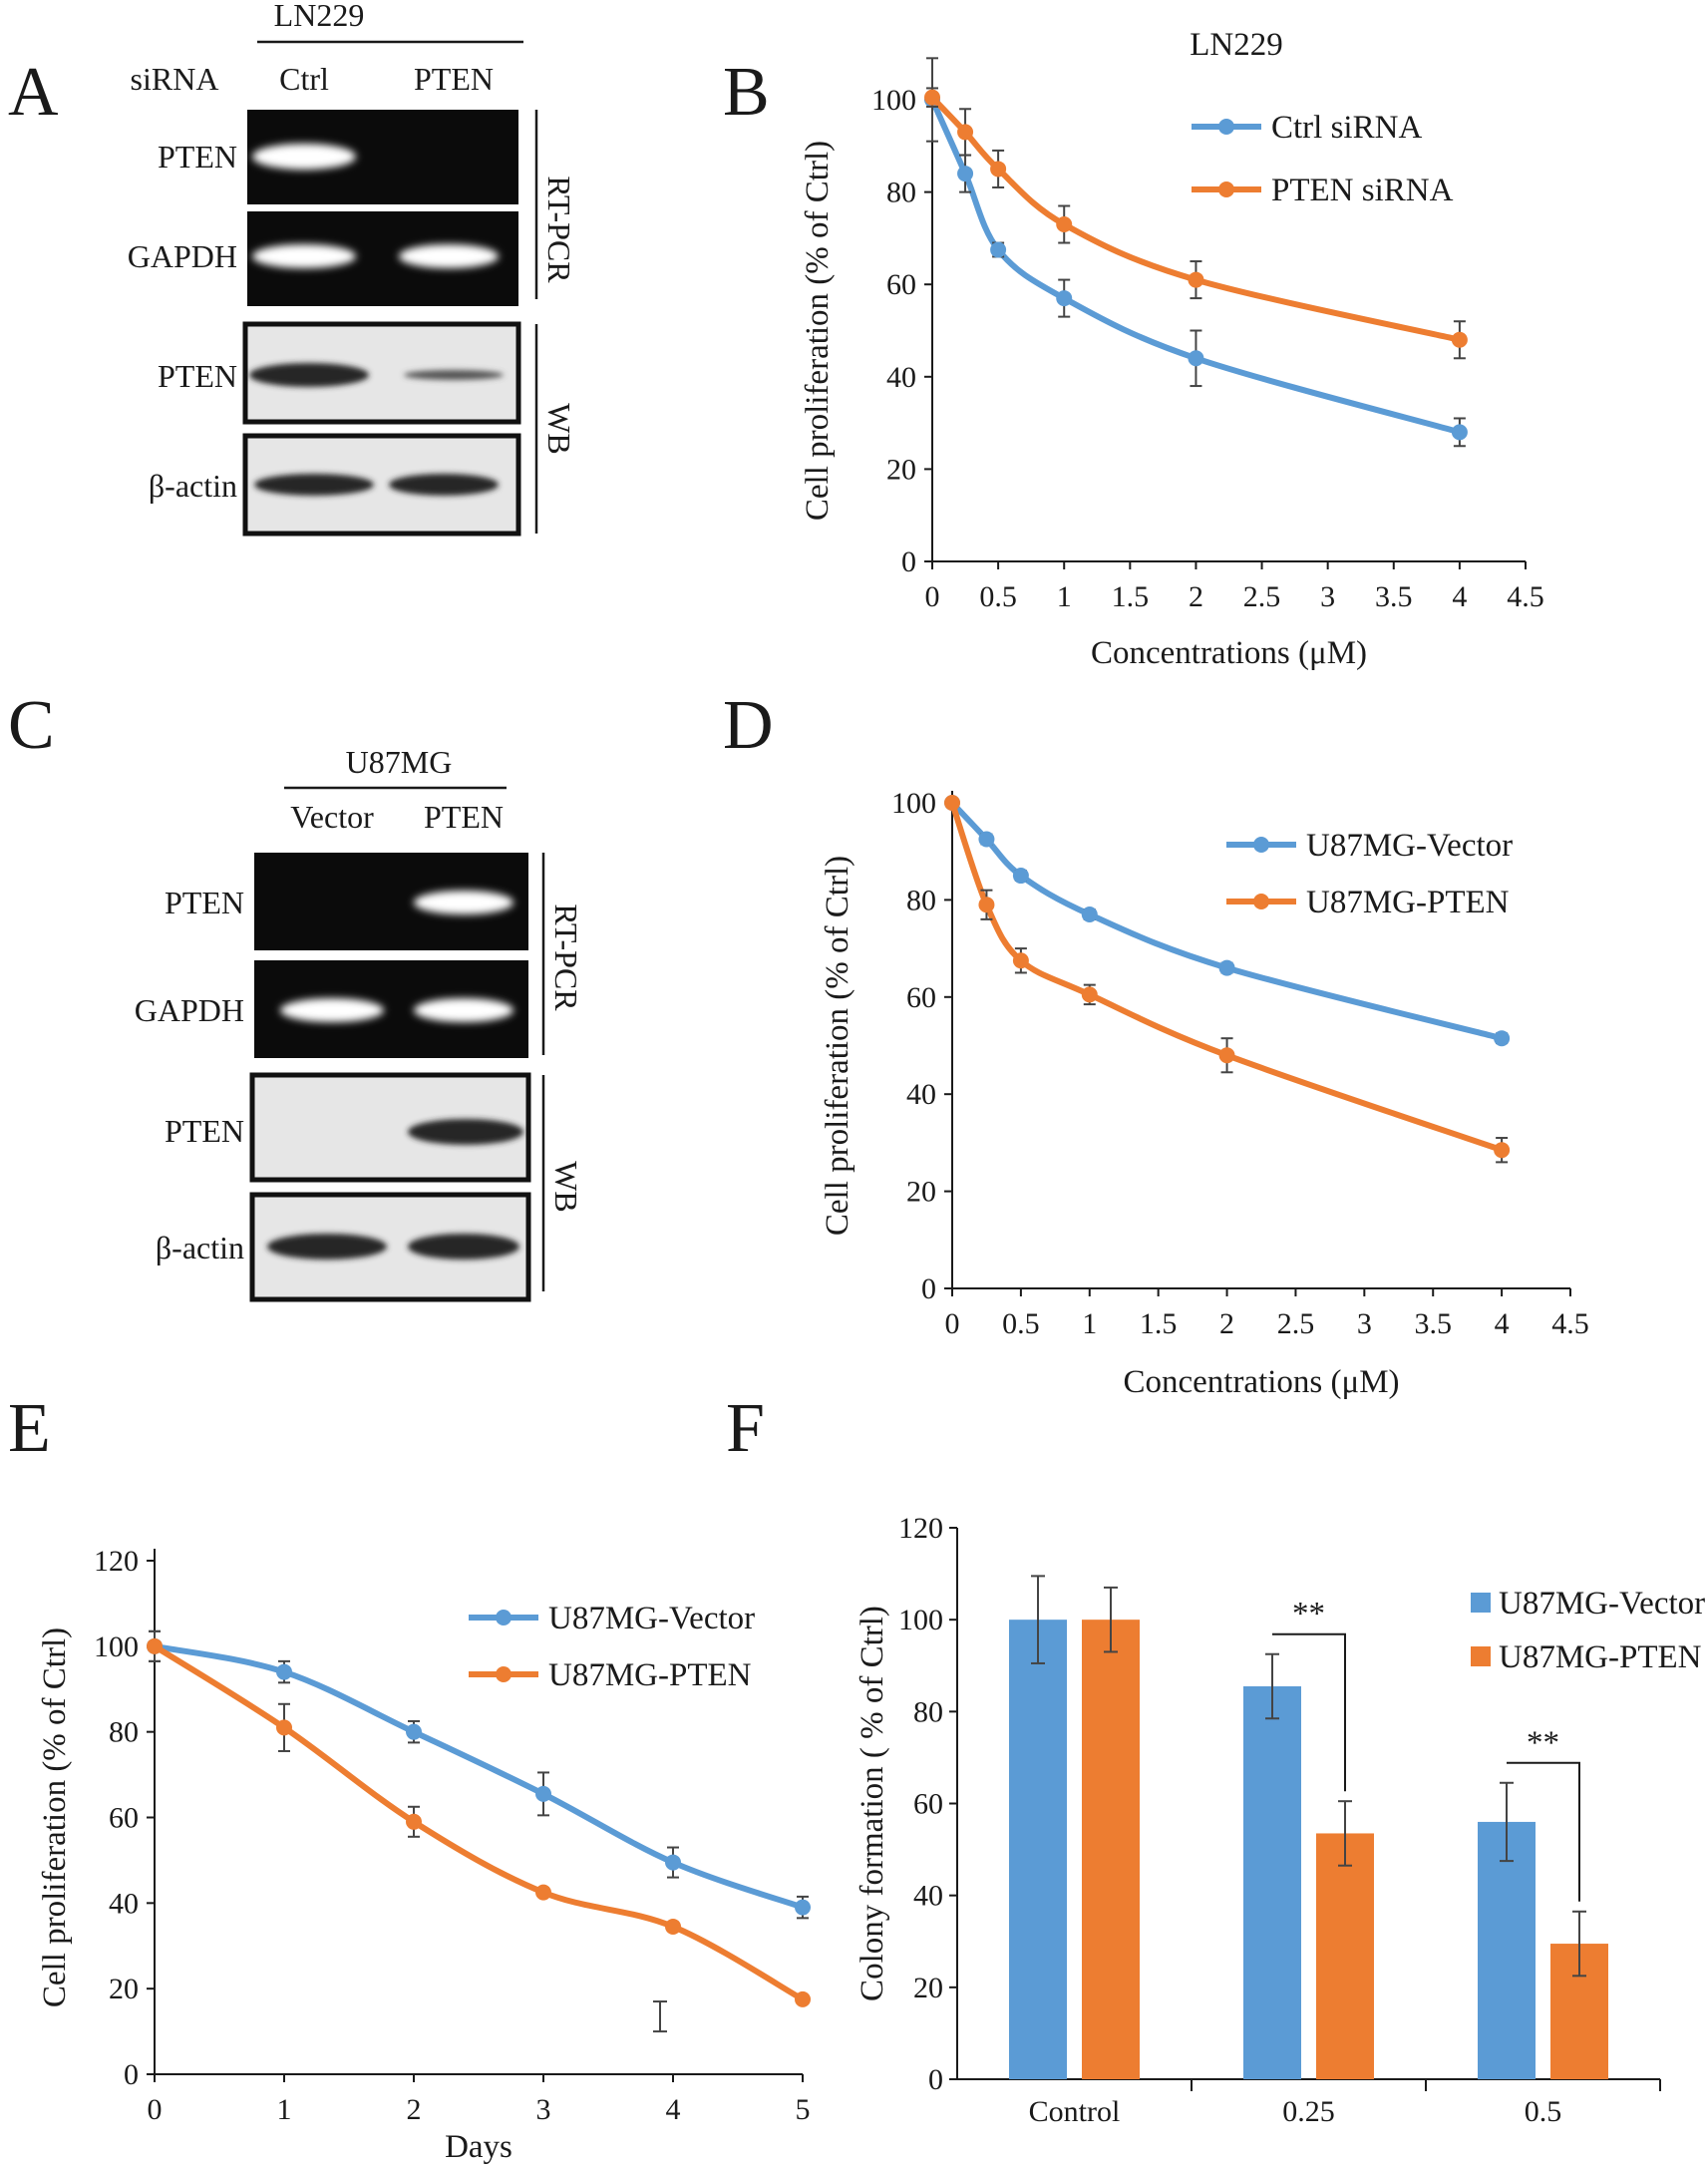  What do you see at coordinates (745, 1428) in the screenshot?
I see `panel-letter-f: F` at bounding box center [745, 1428].